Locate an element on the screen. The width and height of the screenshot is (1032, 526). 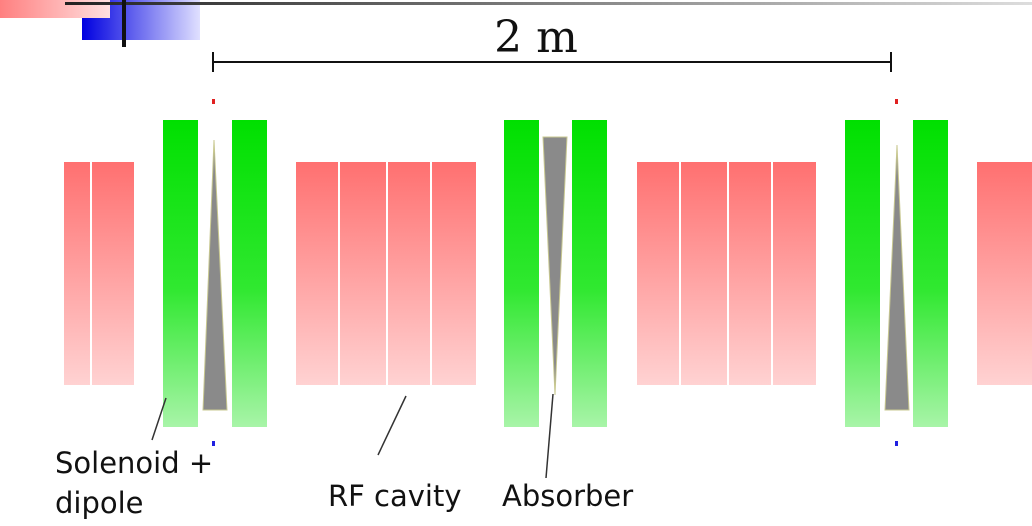
scale-label: 2 m is located at coordinates (536, 37).